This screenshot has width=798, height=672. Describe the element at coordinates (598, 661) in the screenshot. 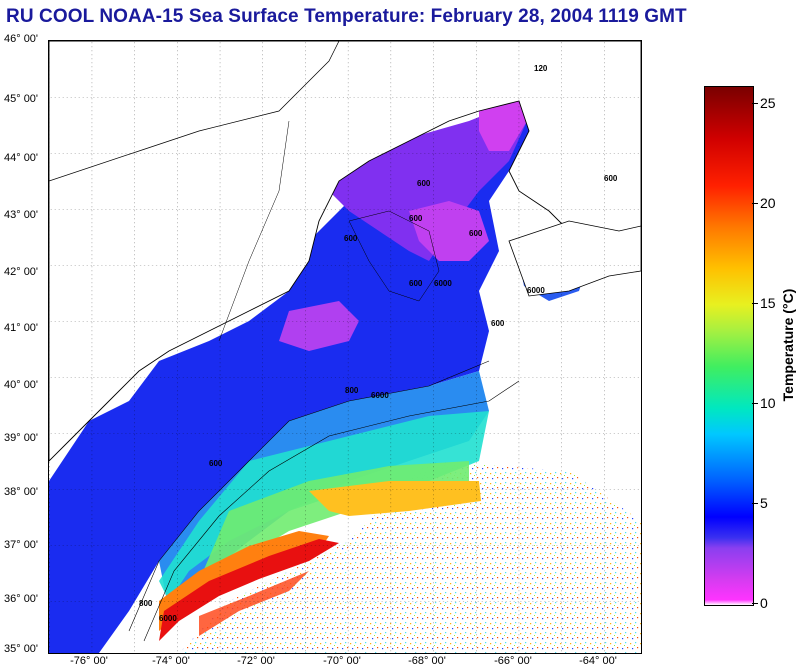

I see `lon-label-64: -64° 00'` at that location.